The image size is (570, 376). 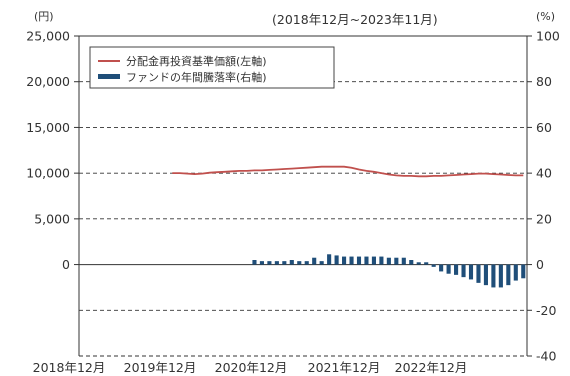 I want to click on right-tick-label: 80, so click(x=544, y=81).